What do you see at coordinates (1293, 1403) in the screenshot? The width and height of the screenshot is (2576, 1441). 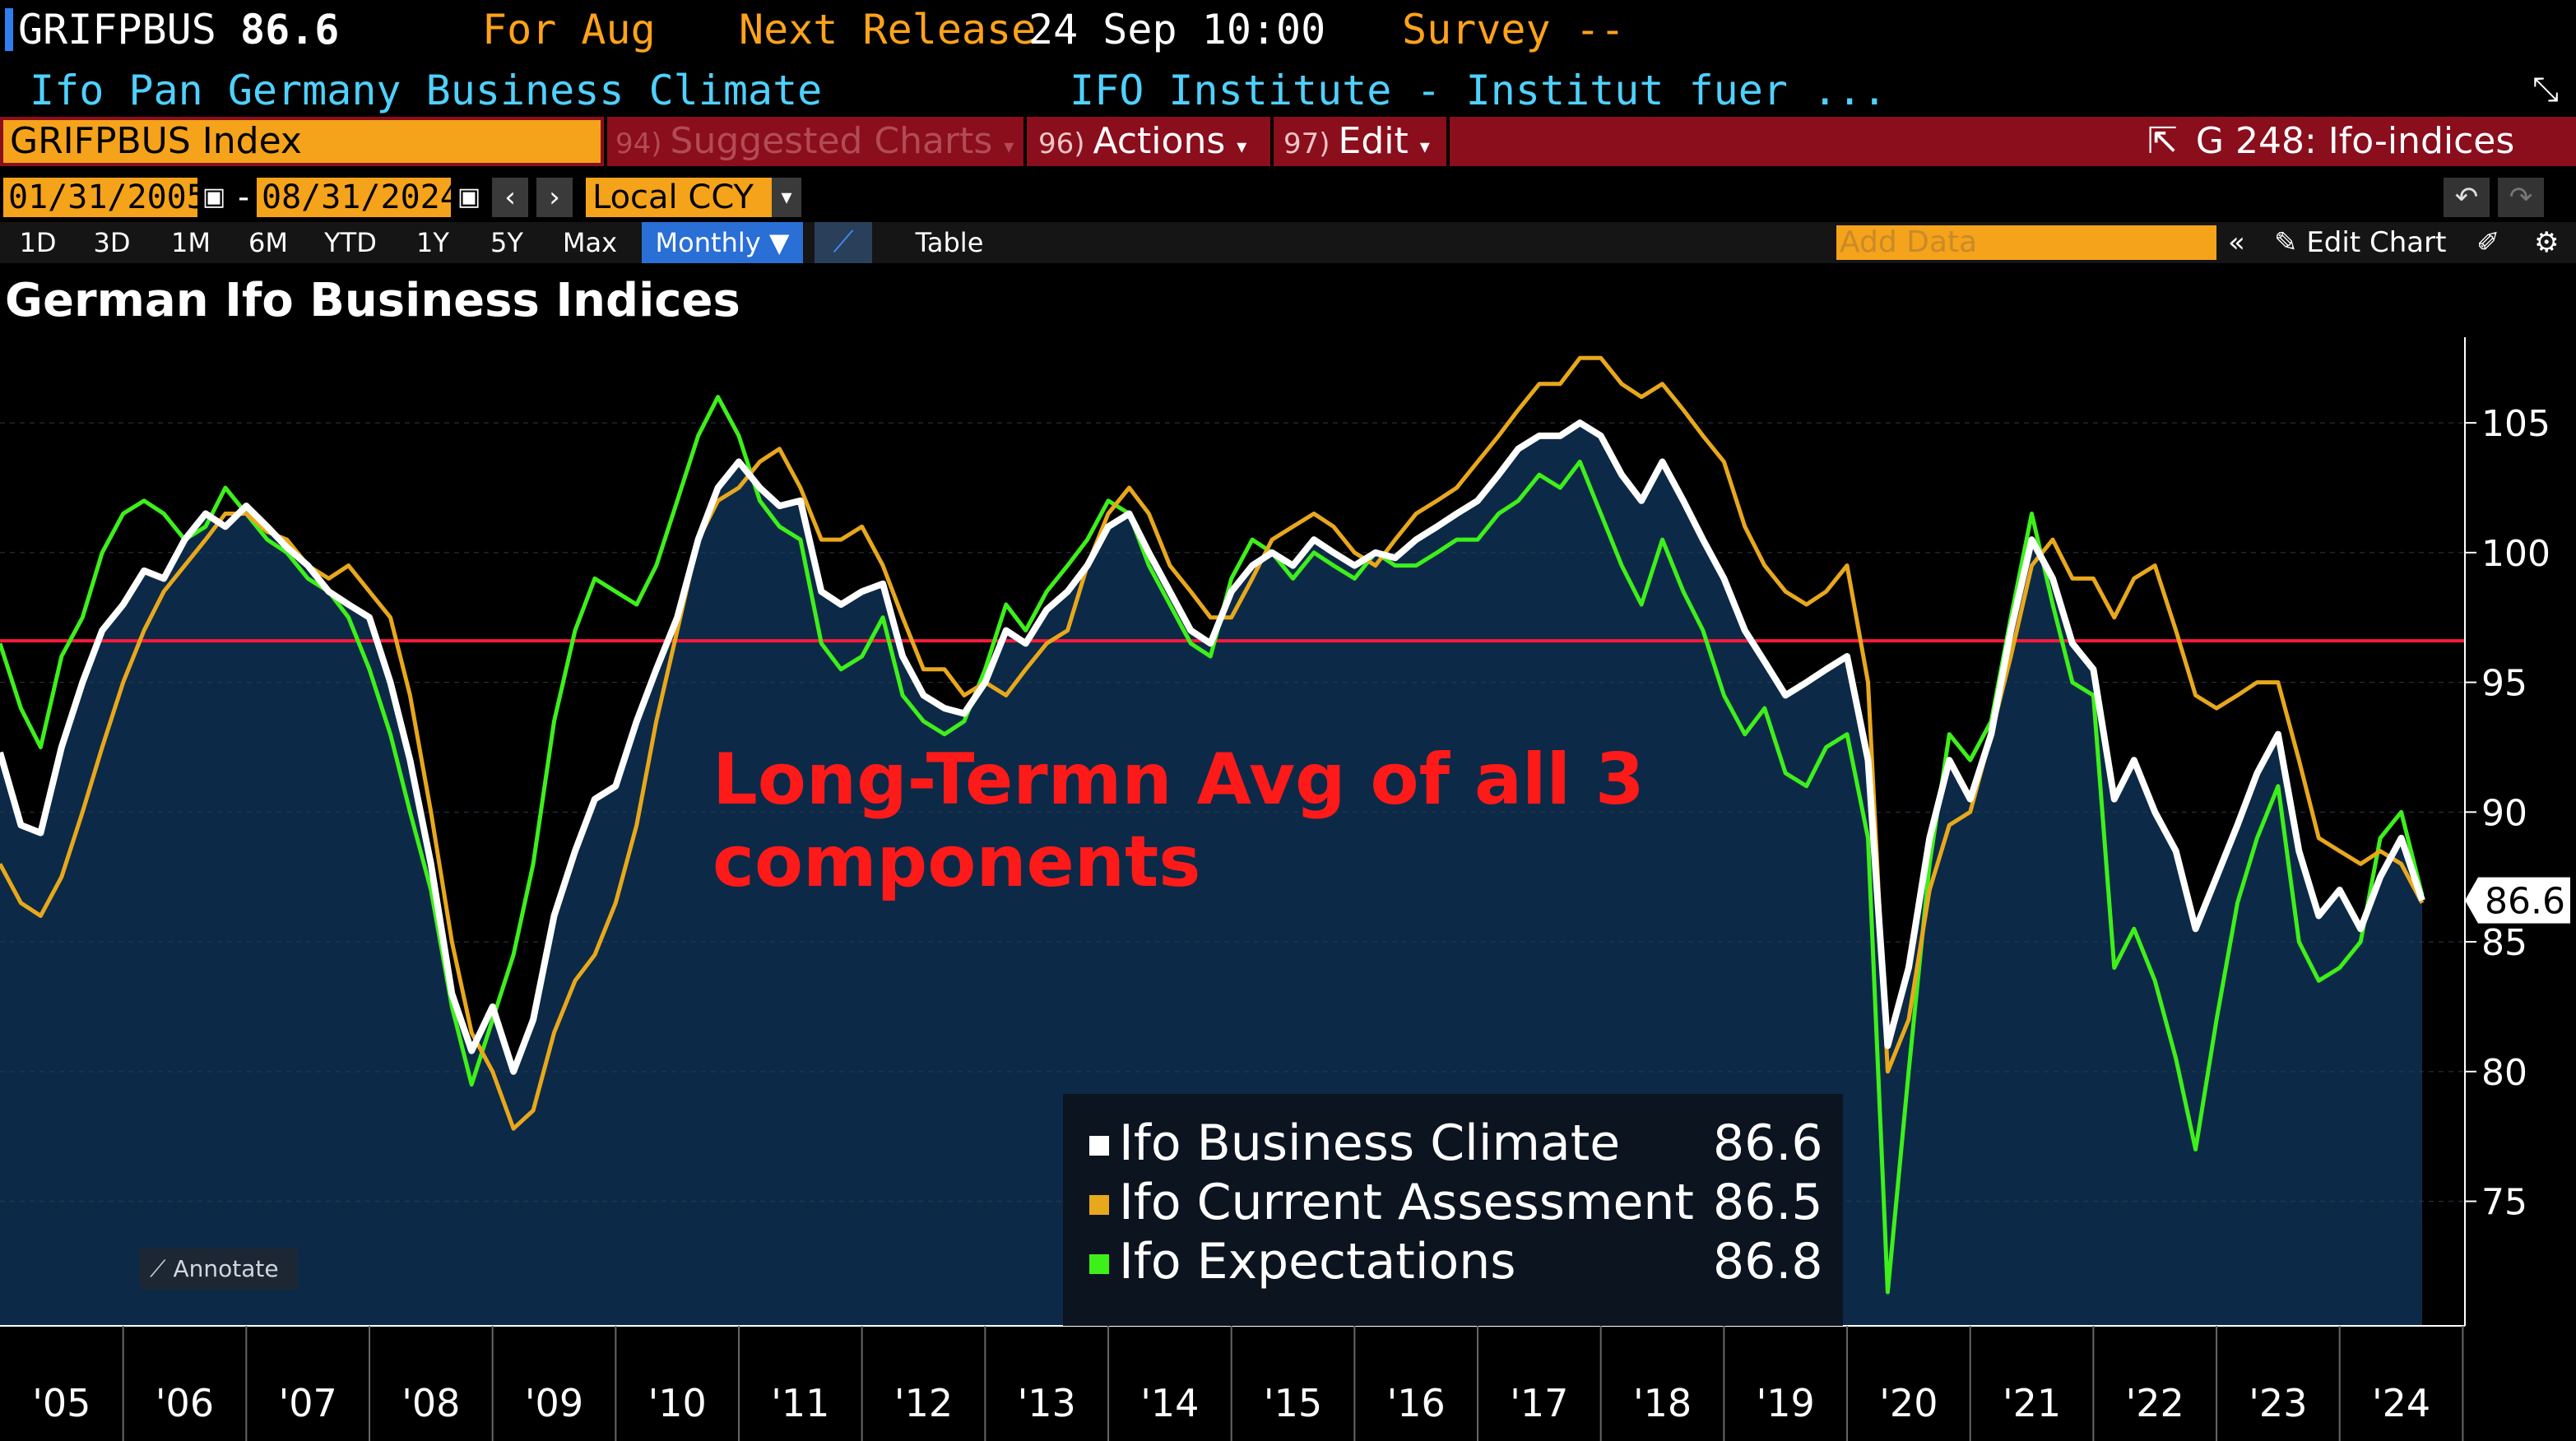 I see `x-tick-label: '15` at bounding box center [1293, 1403].